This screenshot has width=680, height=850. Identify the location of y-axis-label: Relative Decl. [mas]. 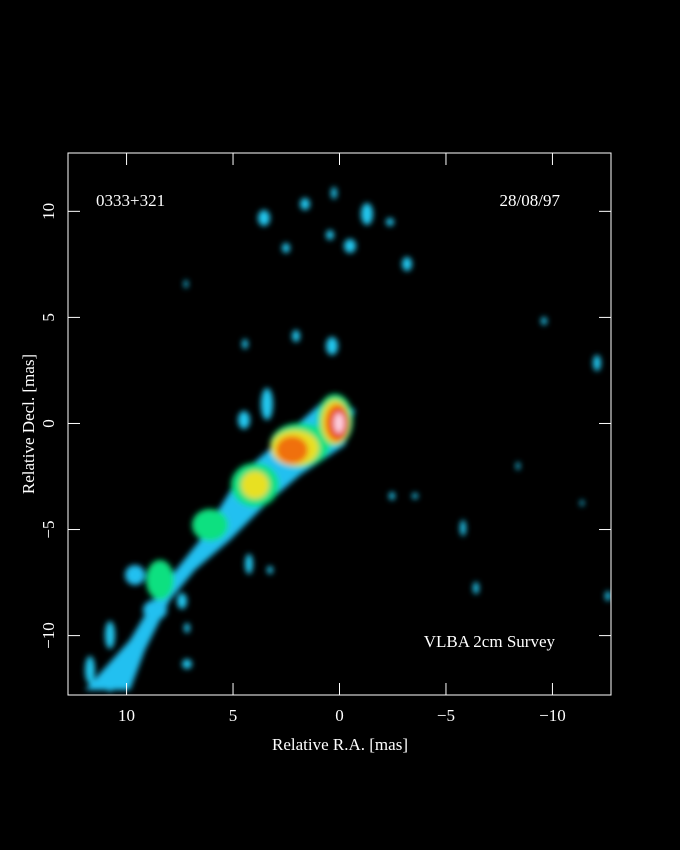
(28, 424).